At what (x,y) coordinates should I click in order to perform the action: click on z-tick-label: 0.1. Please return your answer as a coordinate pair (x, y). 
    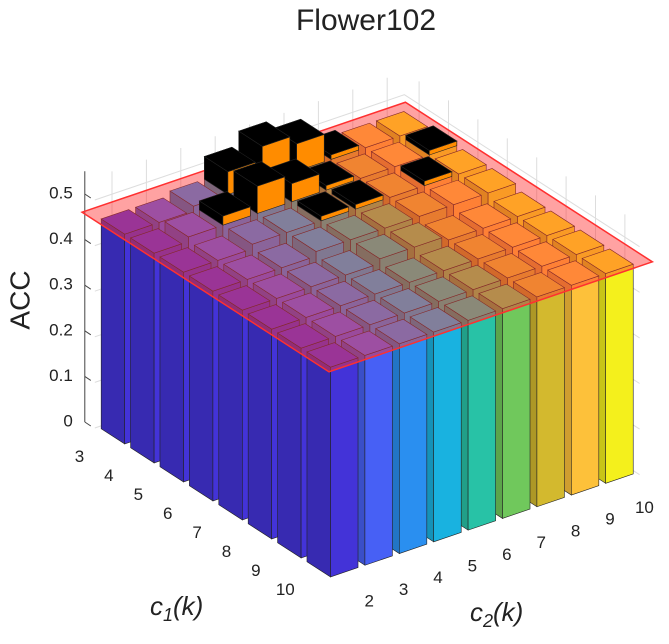
    Looking at the image, I should click on (61, 375).